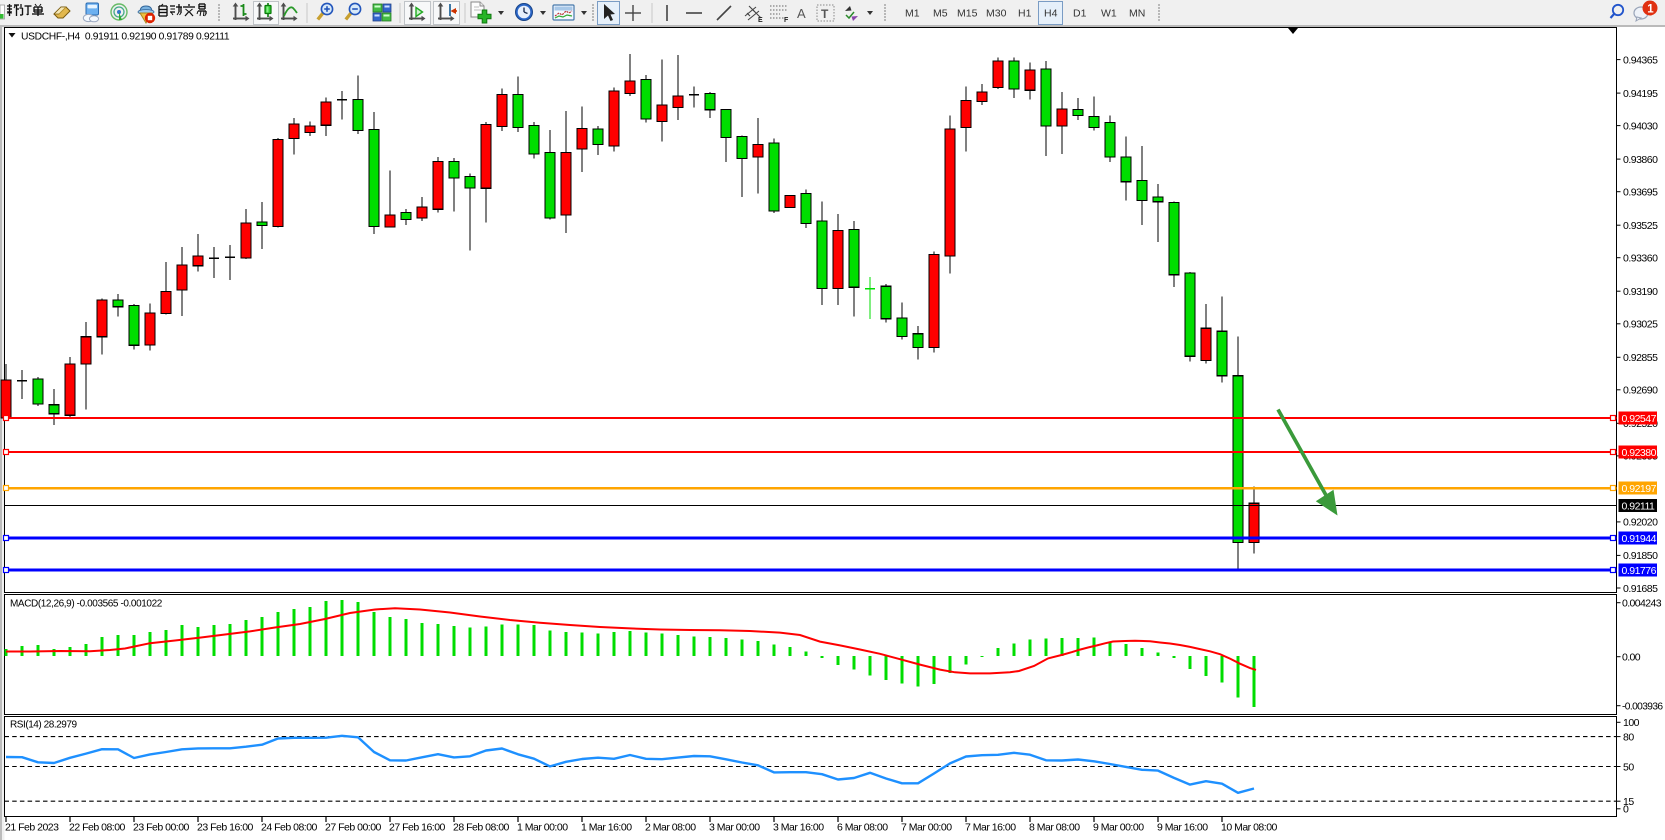  What do you see at coordinates (1640, 292) in the screenshot?
I see `svg-text: 0.93190` at bounding box center [1640, 292].